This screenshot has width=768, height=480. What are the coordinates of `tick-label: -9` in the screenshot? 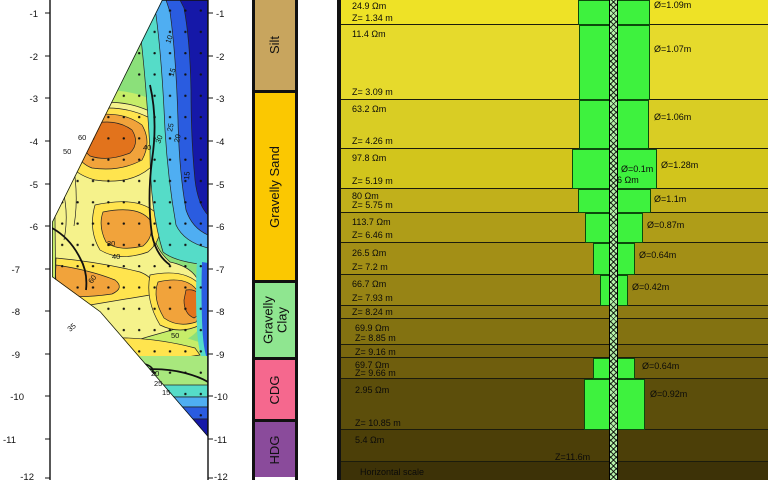 It's located at (220, 355).